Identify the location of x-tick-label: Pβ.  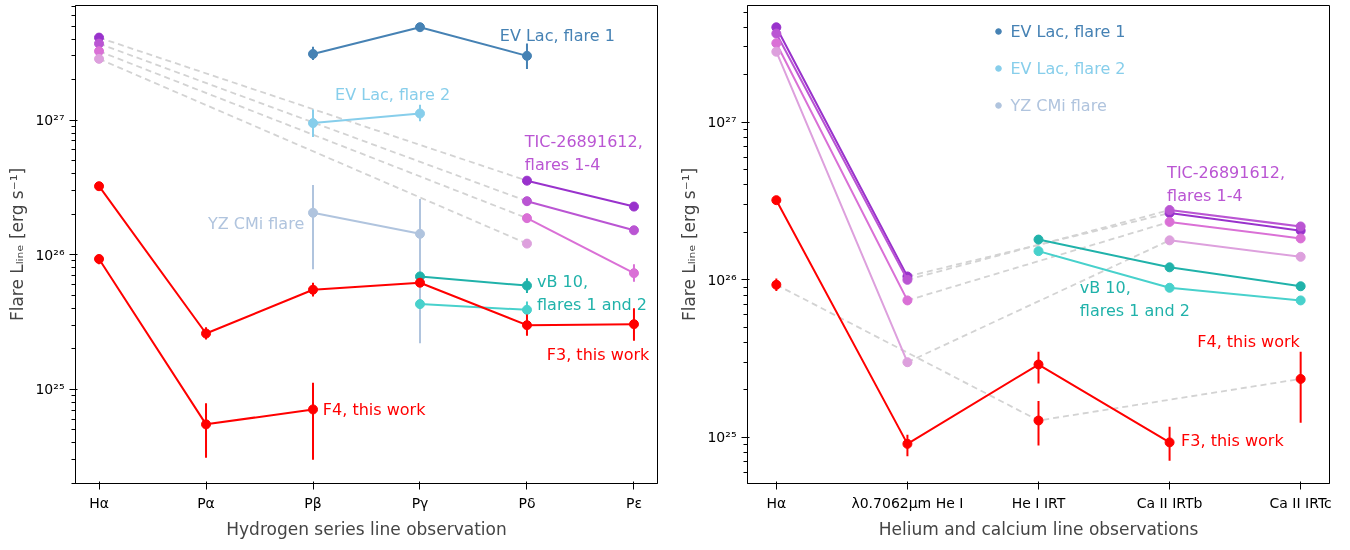
(313, 502).